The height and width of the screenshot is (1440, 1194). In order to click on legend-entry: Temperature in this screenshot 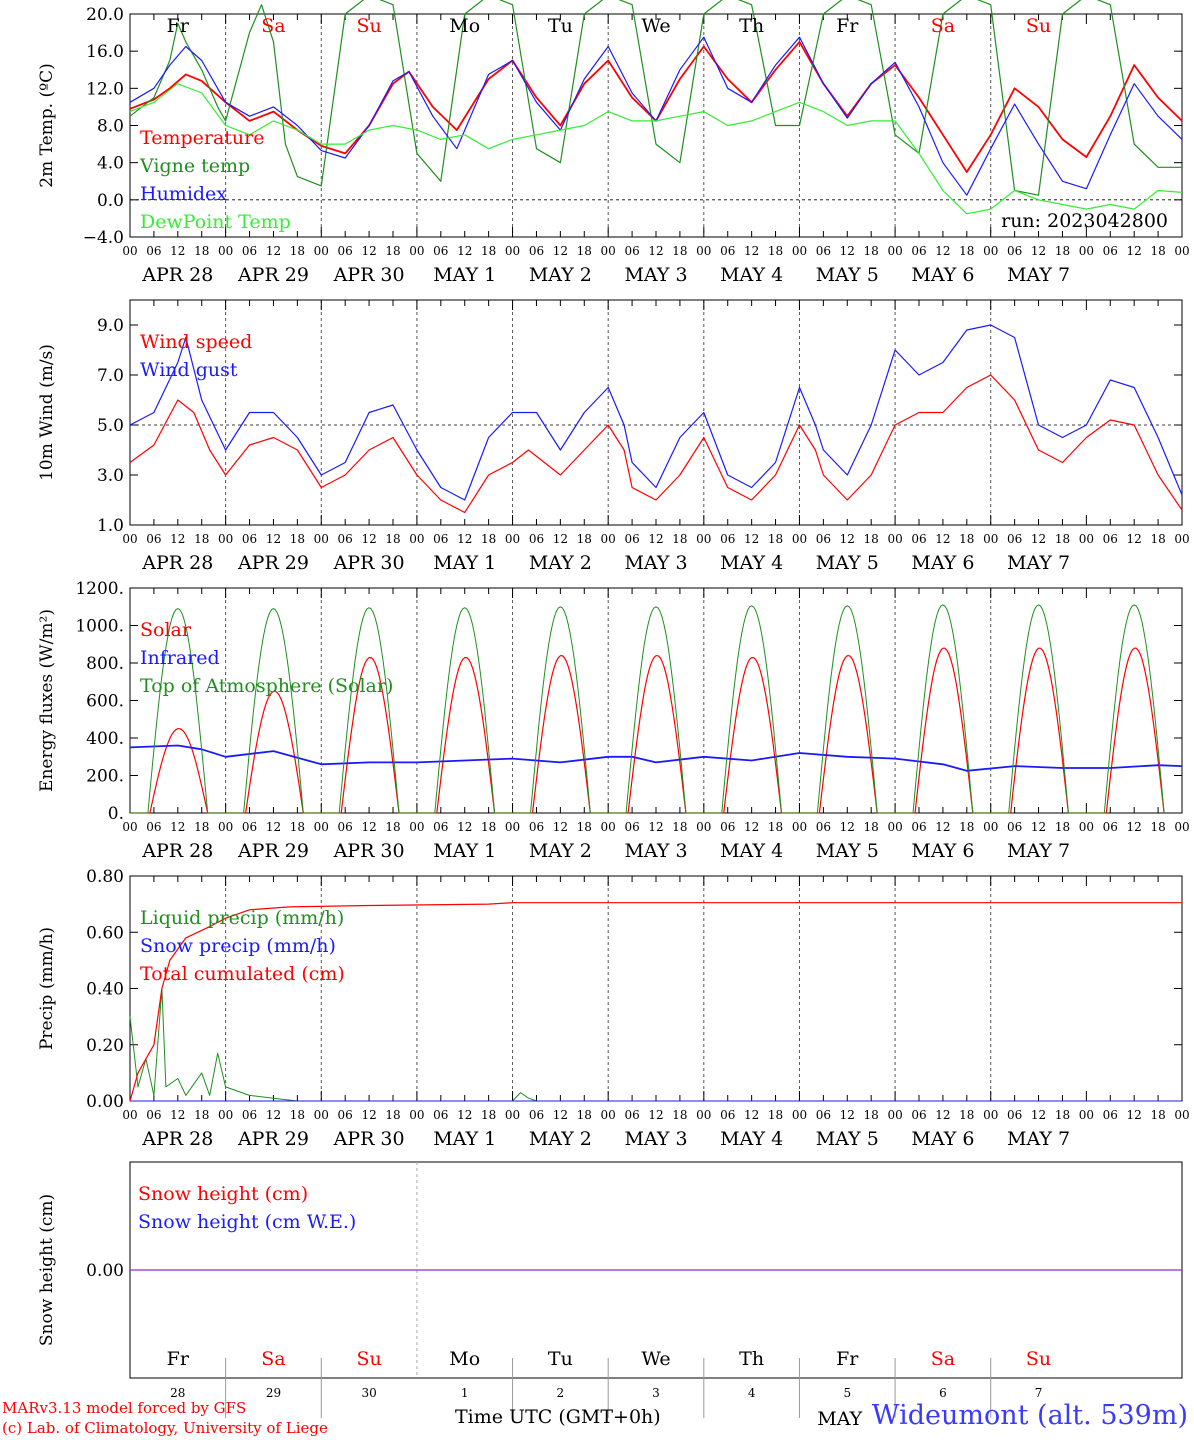, I will do `click(202, 138)`.